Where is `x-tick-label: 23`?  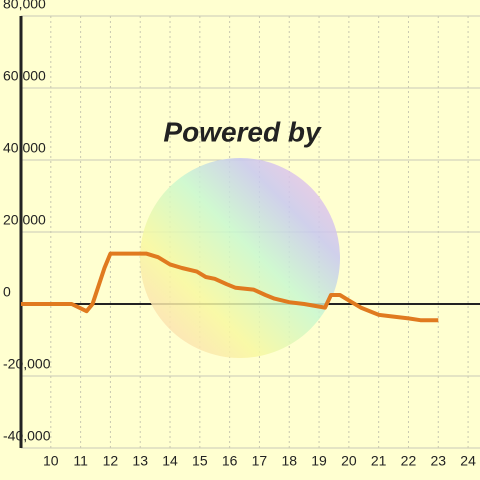 x-tick-label: 23 is located at coordinates (438, 461).